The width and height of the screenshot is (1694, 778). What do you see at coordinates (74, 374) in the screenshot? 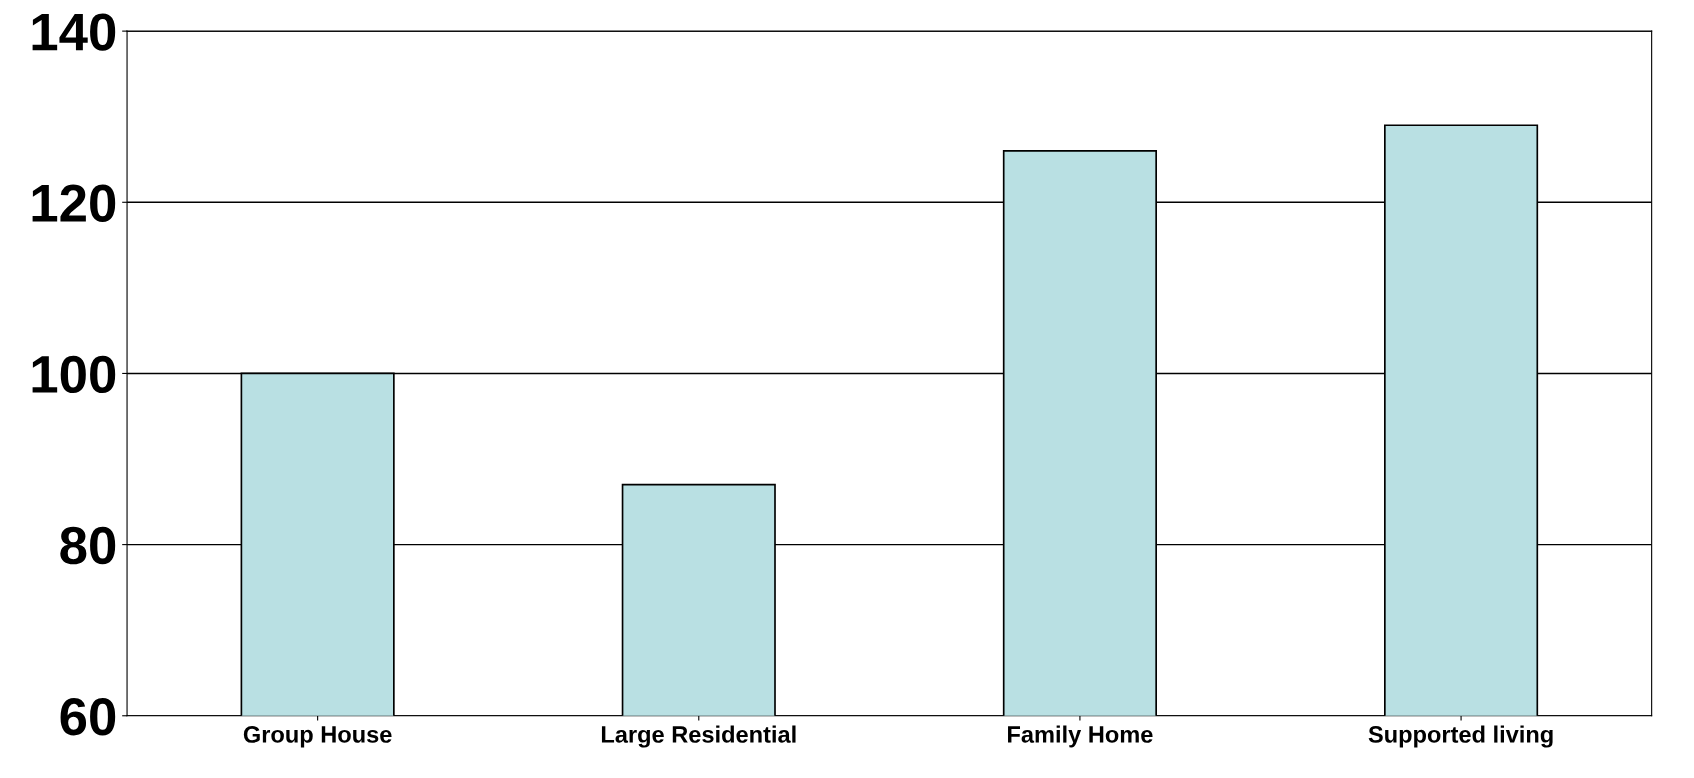
I see `y-tick-label: 100` at bounding box center [74, 374].